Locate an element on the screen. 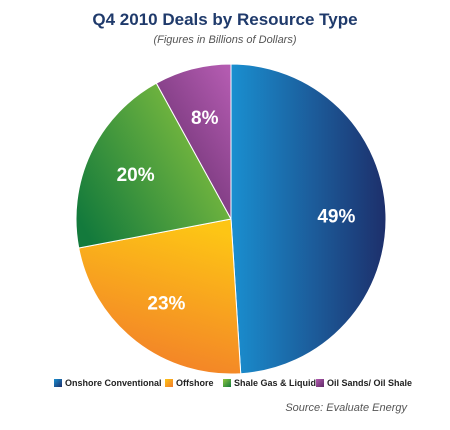 The image size is (450, 430). pie-slice-offshore is located at coordinates (160, 296).